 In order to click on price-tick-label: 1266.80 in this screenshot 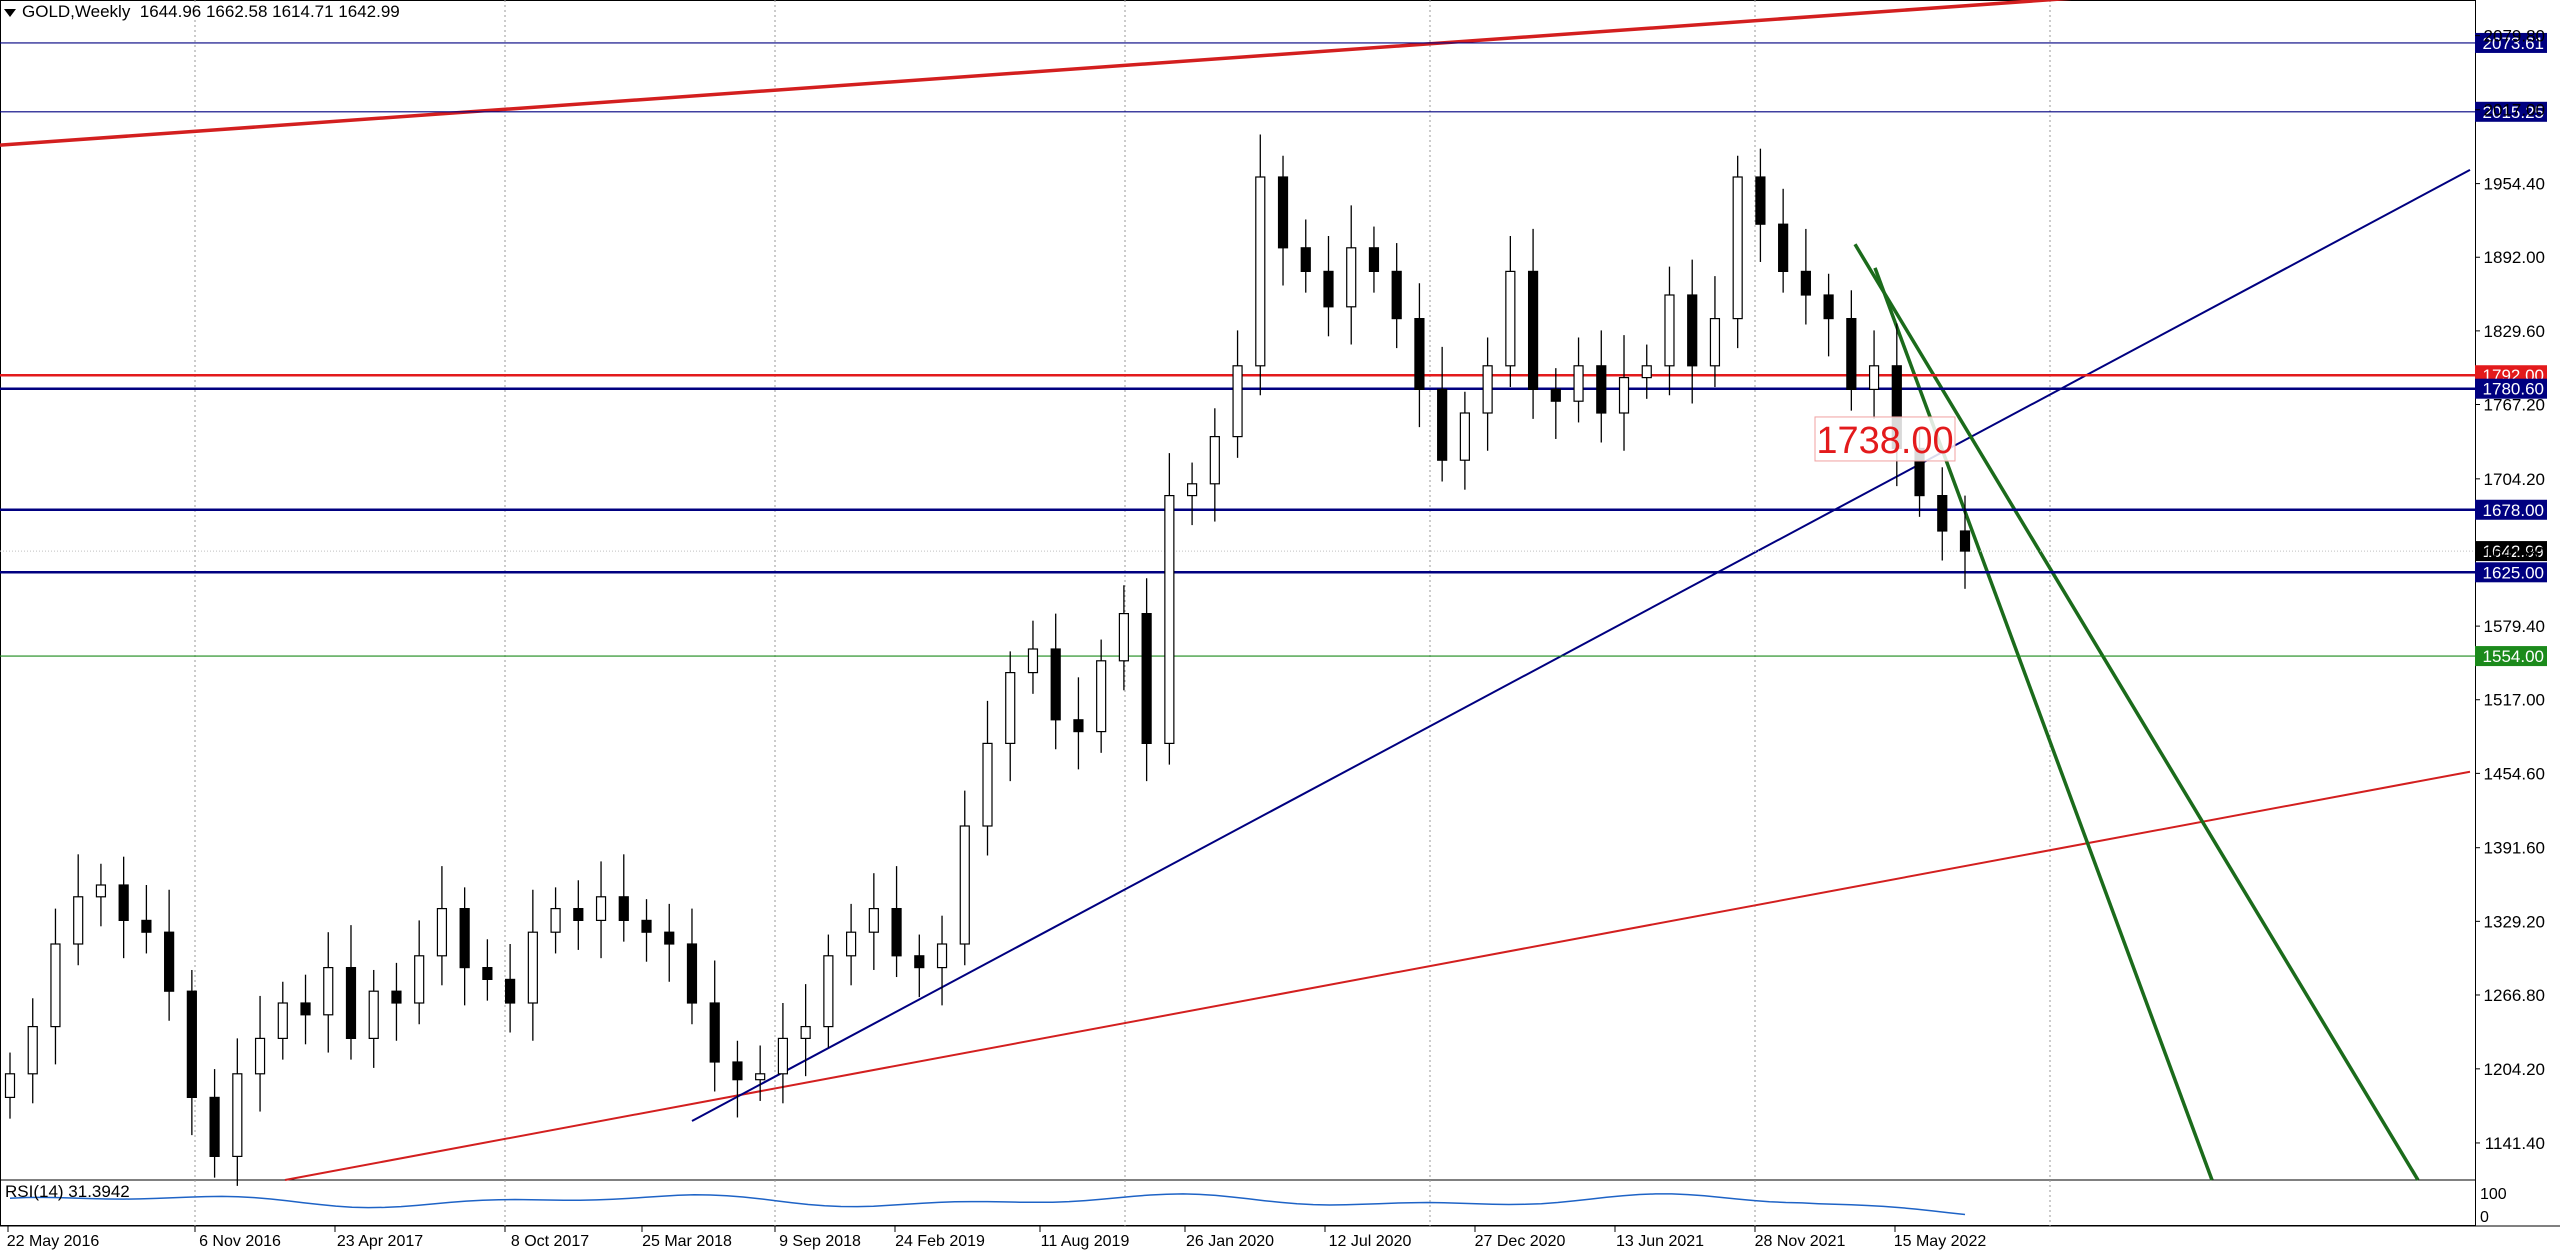, I will do `click(2514, 995)`.